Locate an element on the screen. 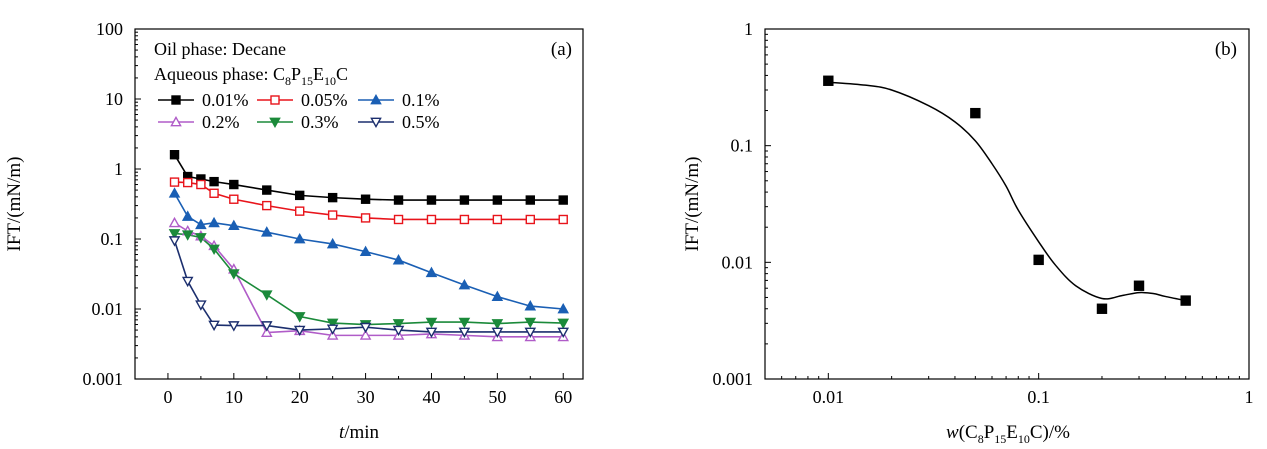  x-tick-label-a: 30 is located at coordinates (366, 397).